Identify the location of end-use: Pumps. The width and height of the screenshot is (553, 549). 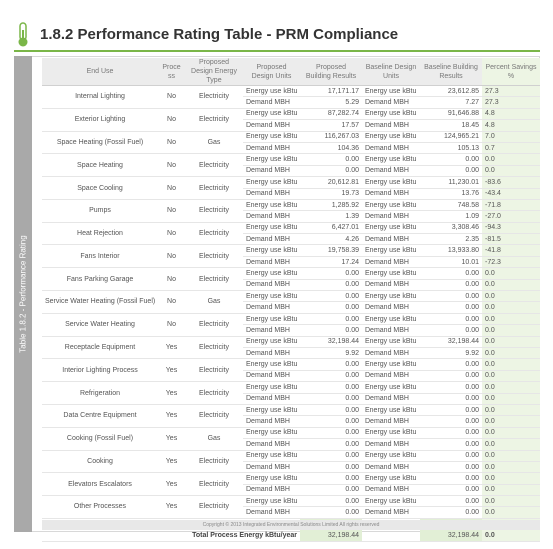
(100, 211).